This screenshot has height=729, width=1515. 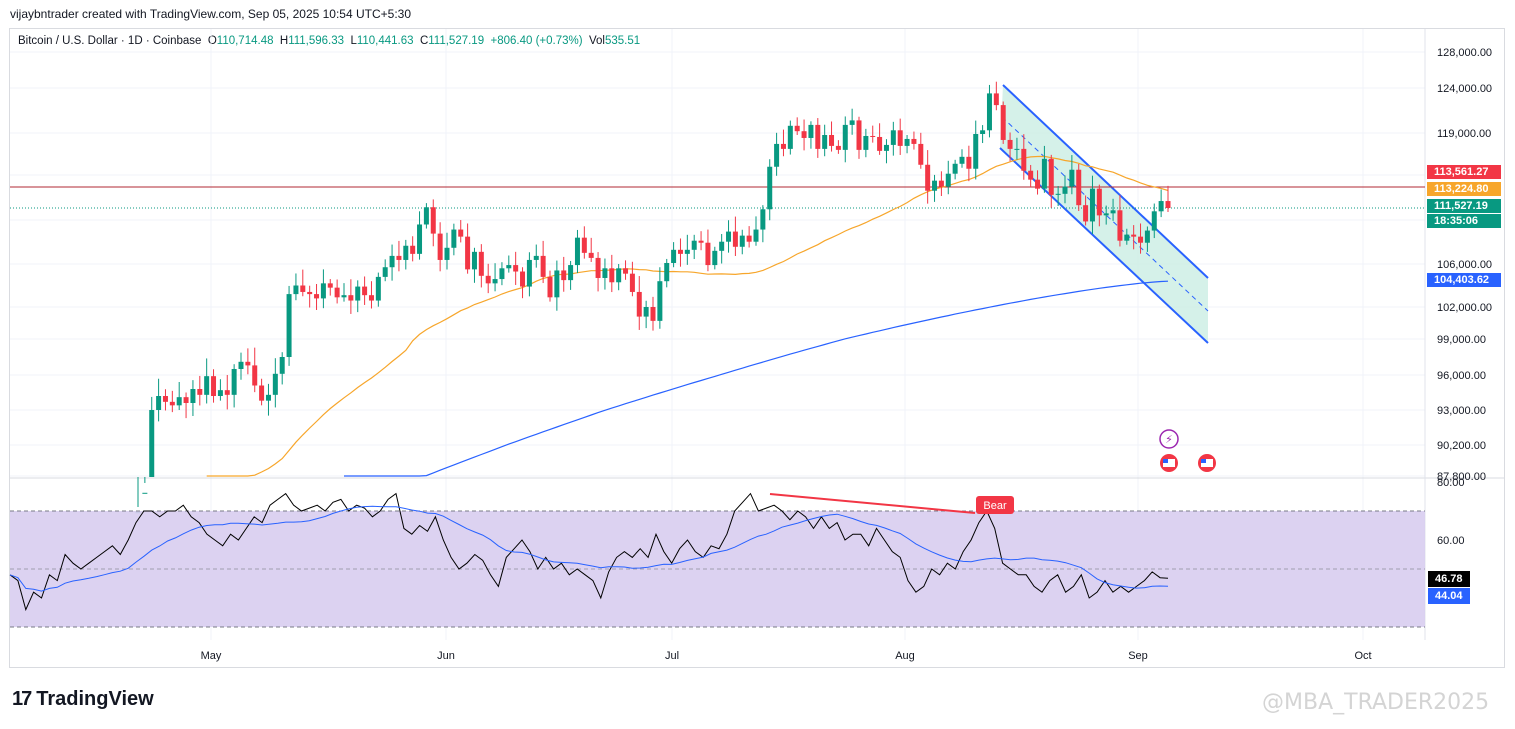 I want to click on volume-value: 535.51, so click(x=622, y=41).